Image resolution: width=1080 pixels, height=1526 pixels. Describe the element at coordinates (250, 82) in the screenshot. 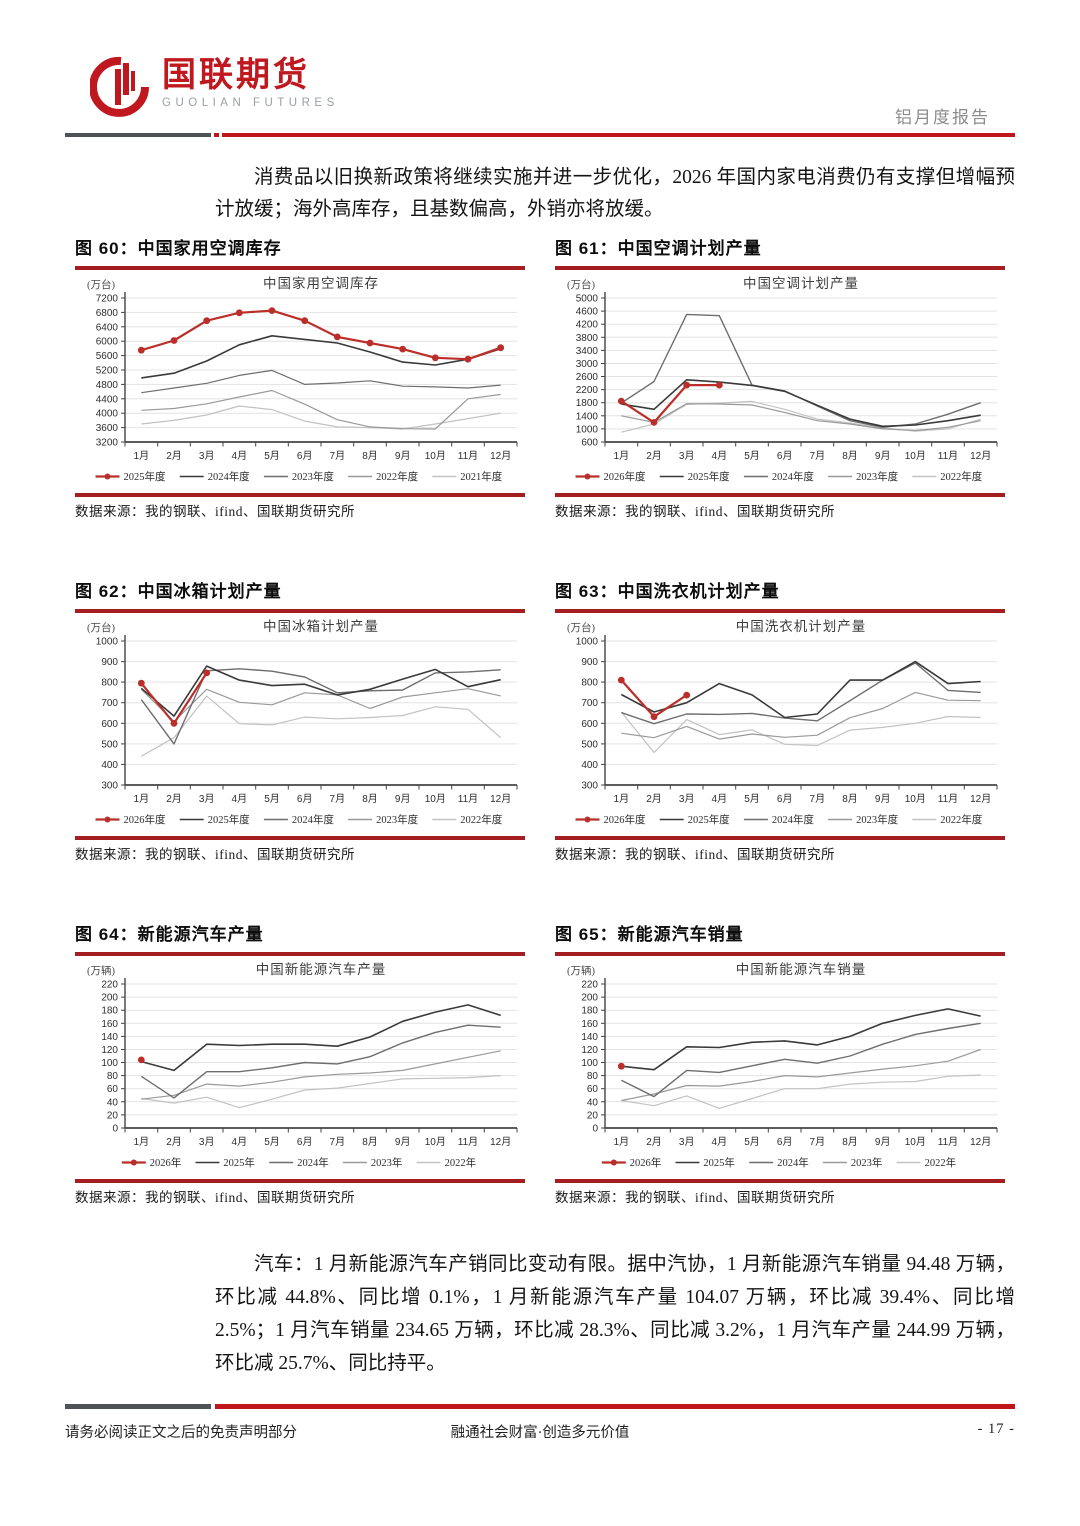

I see `logo-text: 国联期货 GUOLIAN FUTURES` at that location.